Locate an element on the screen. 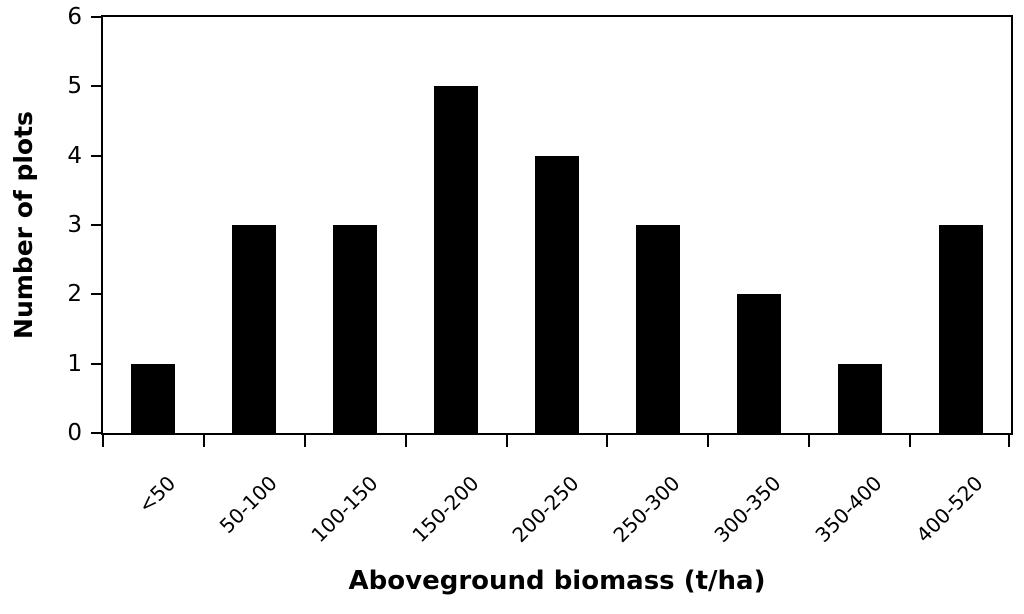  y-tick-label: 1 is located at coordinates (74, 363).